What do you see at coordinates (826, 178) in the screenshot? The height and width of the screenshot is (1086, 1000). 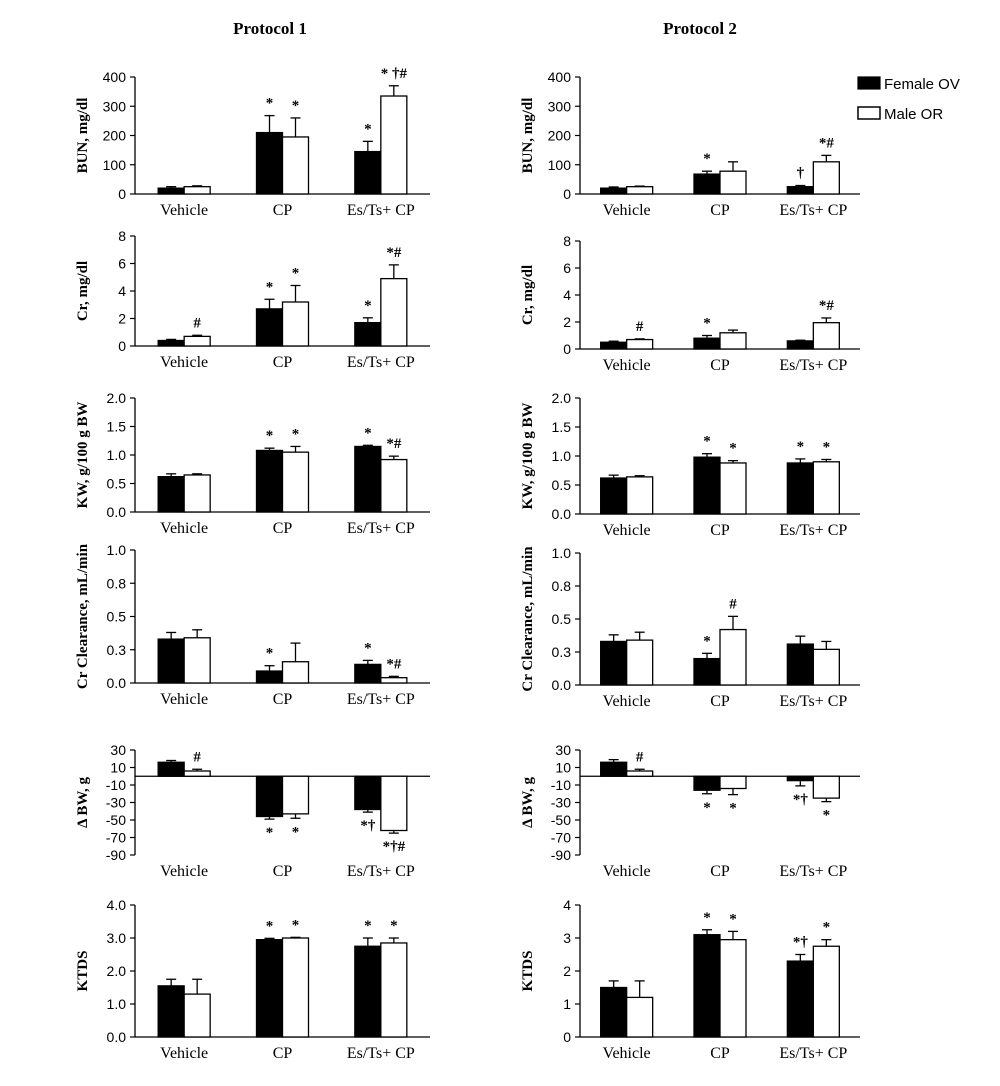 I see `bar-p2-bun-mg-dl-male-or-es-ts-cp` at bounding box center [826, 178].